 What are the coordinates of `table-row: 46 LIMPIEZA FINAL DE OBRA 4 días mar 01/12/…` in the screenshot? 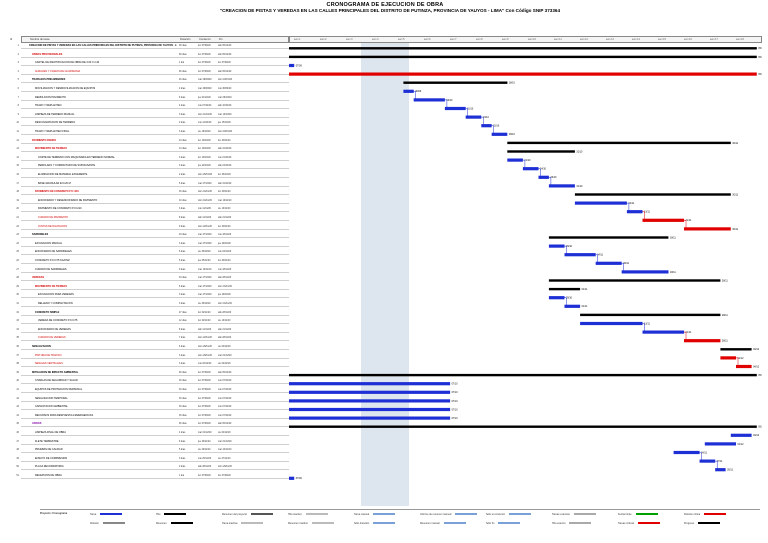 It's located at (152, 433).